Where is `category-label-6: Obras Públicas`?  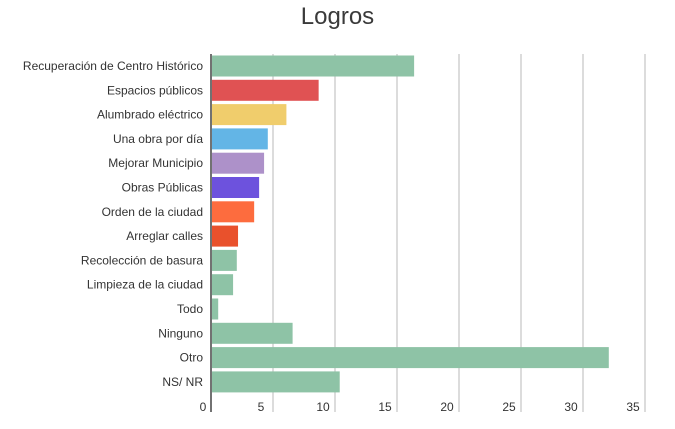 category-label-6: Obras Públicas is located at coordinates (162, 188).